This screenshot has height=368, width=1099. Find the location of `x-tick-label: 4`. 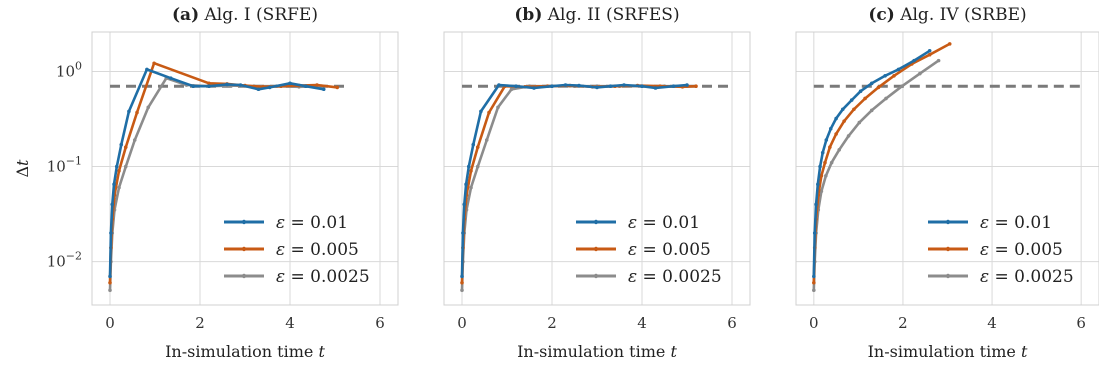

x-tick-label: 4 is located at coordinates (290, 323).